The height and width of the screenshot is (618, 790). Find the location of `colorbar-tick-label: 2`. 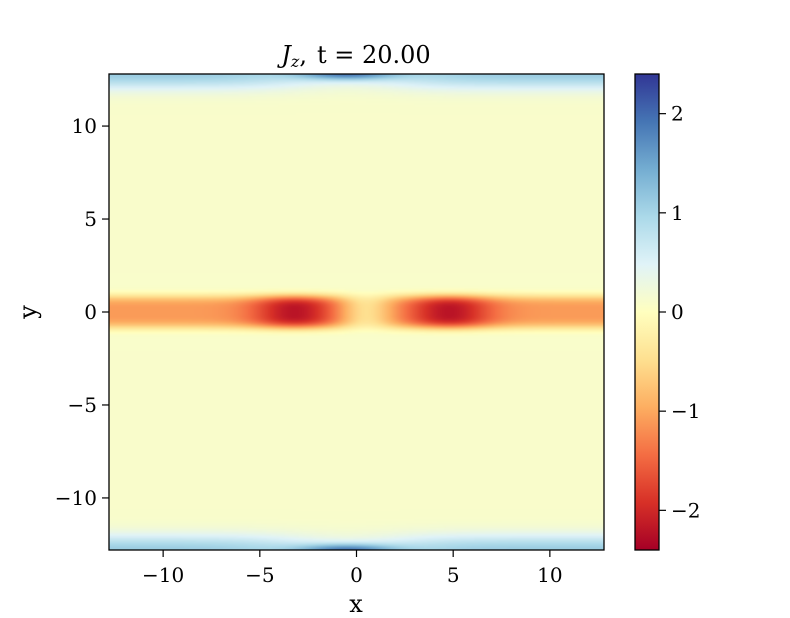

colorbar-tick-label: 2 is located at coordinates (677, 114).